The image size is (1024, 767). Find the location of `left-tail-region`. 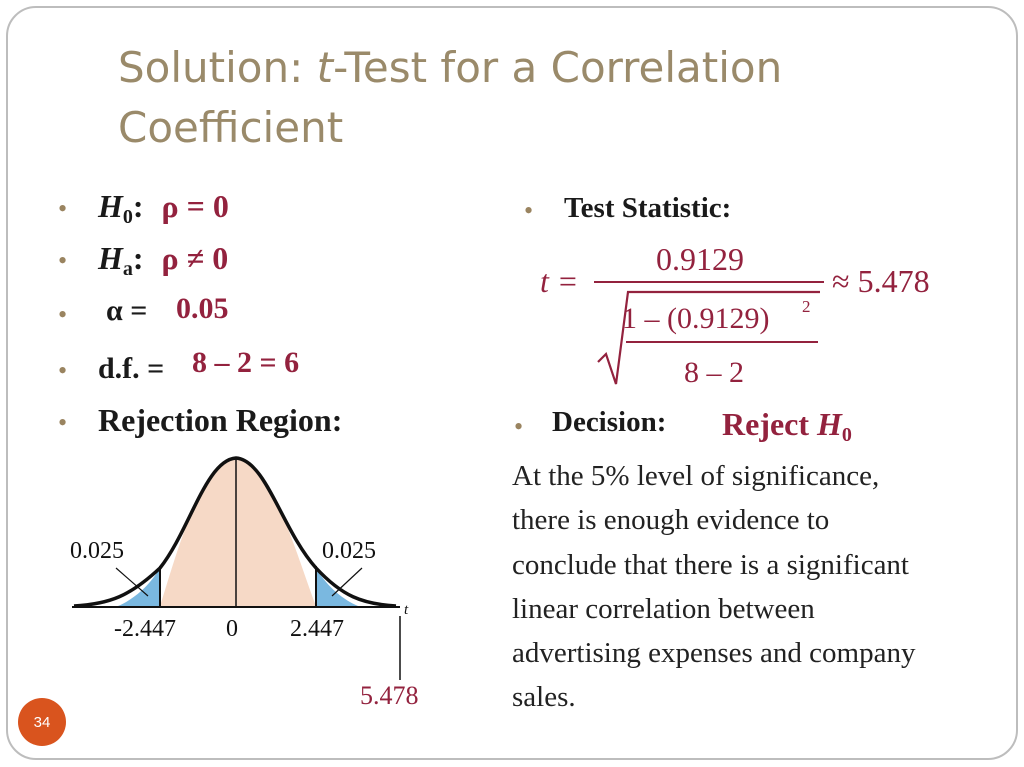

left-tail-region is located at coordinates (139, 587).